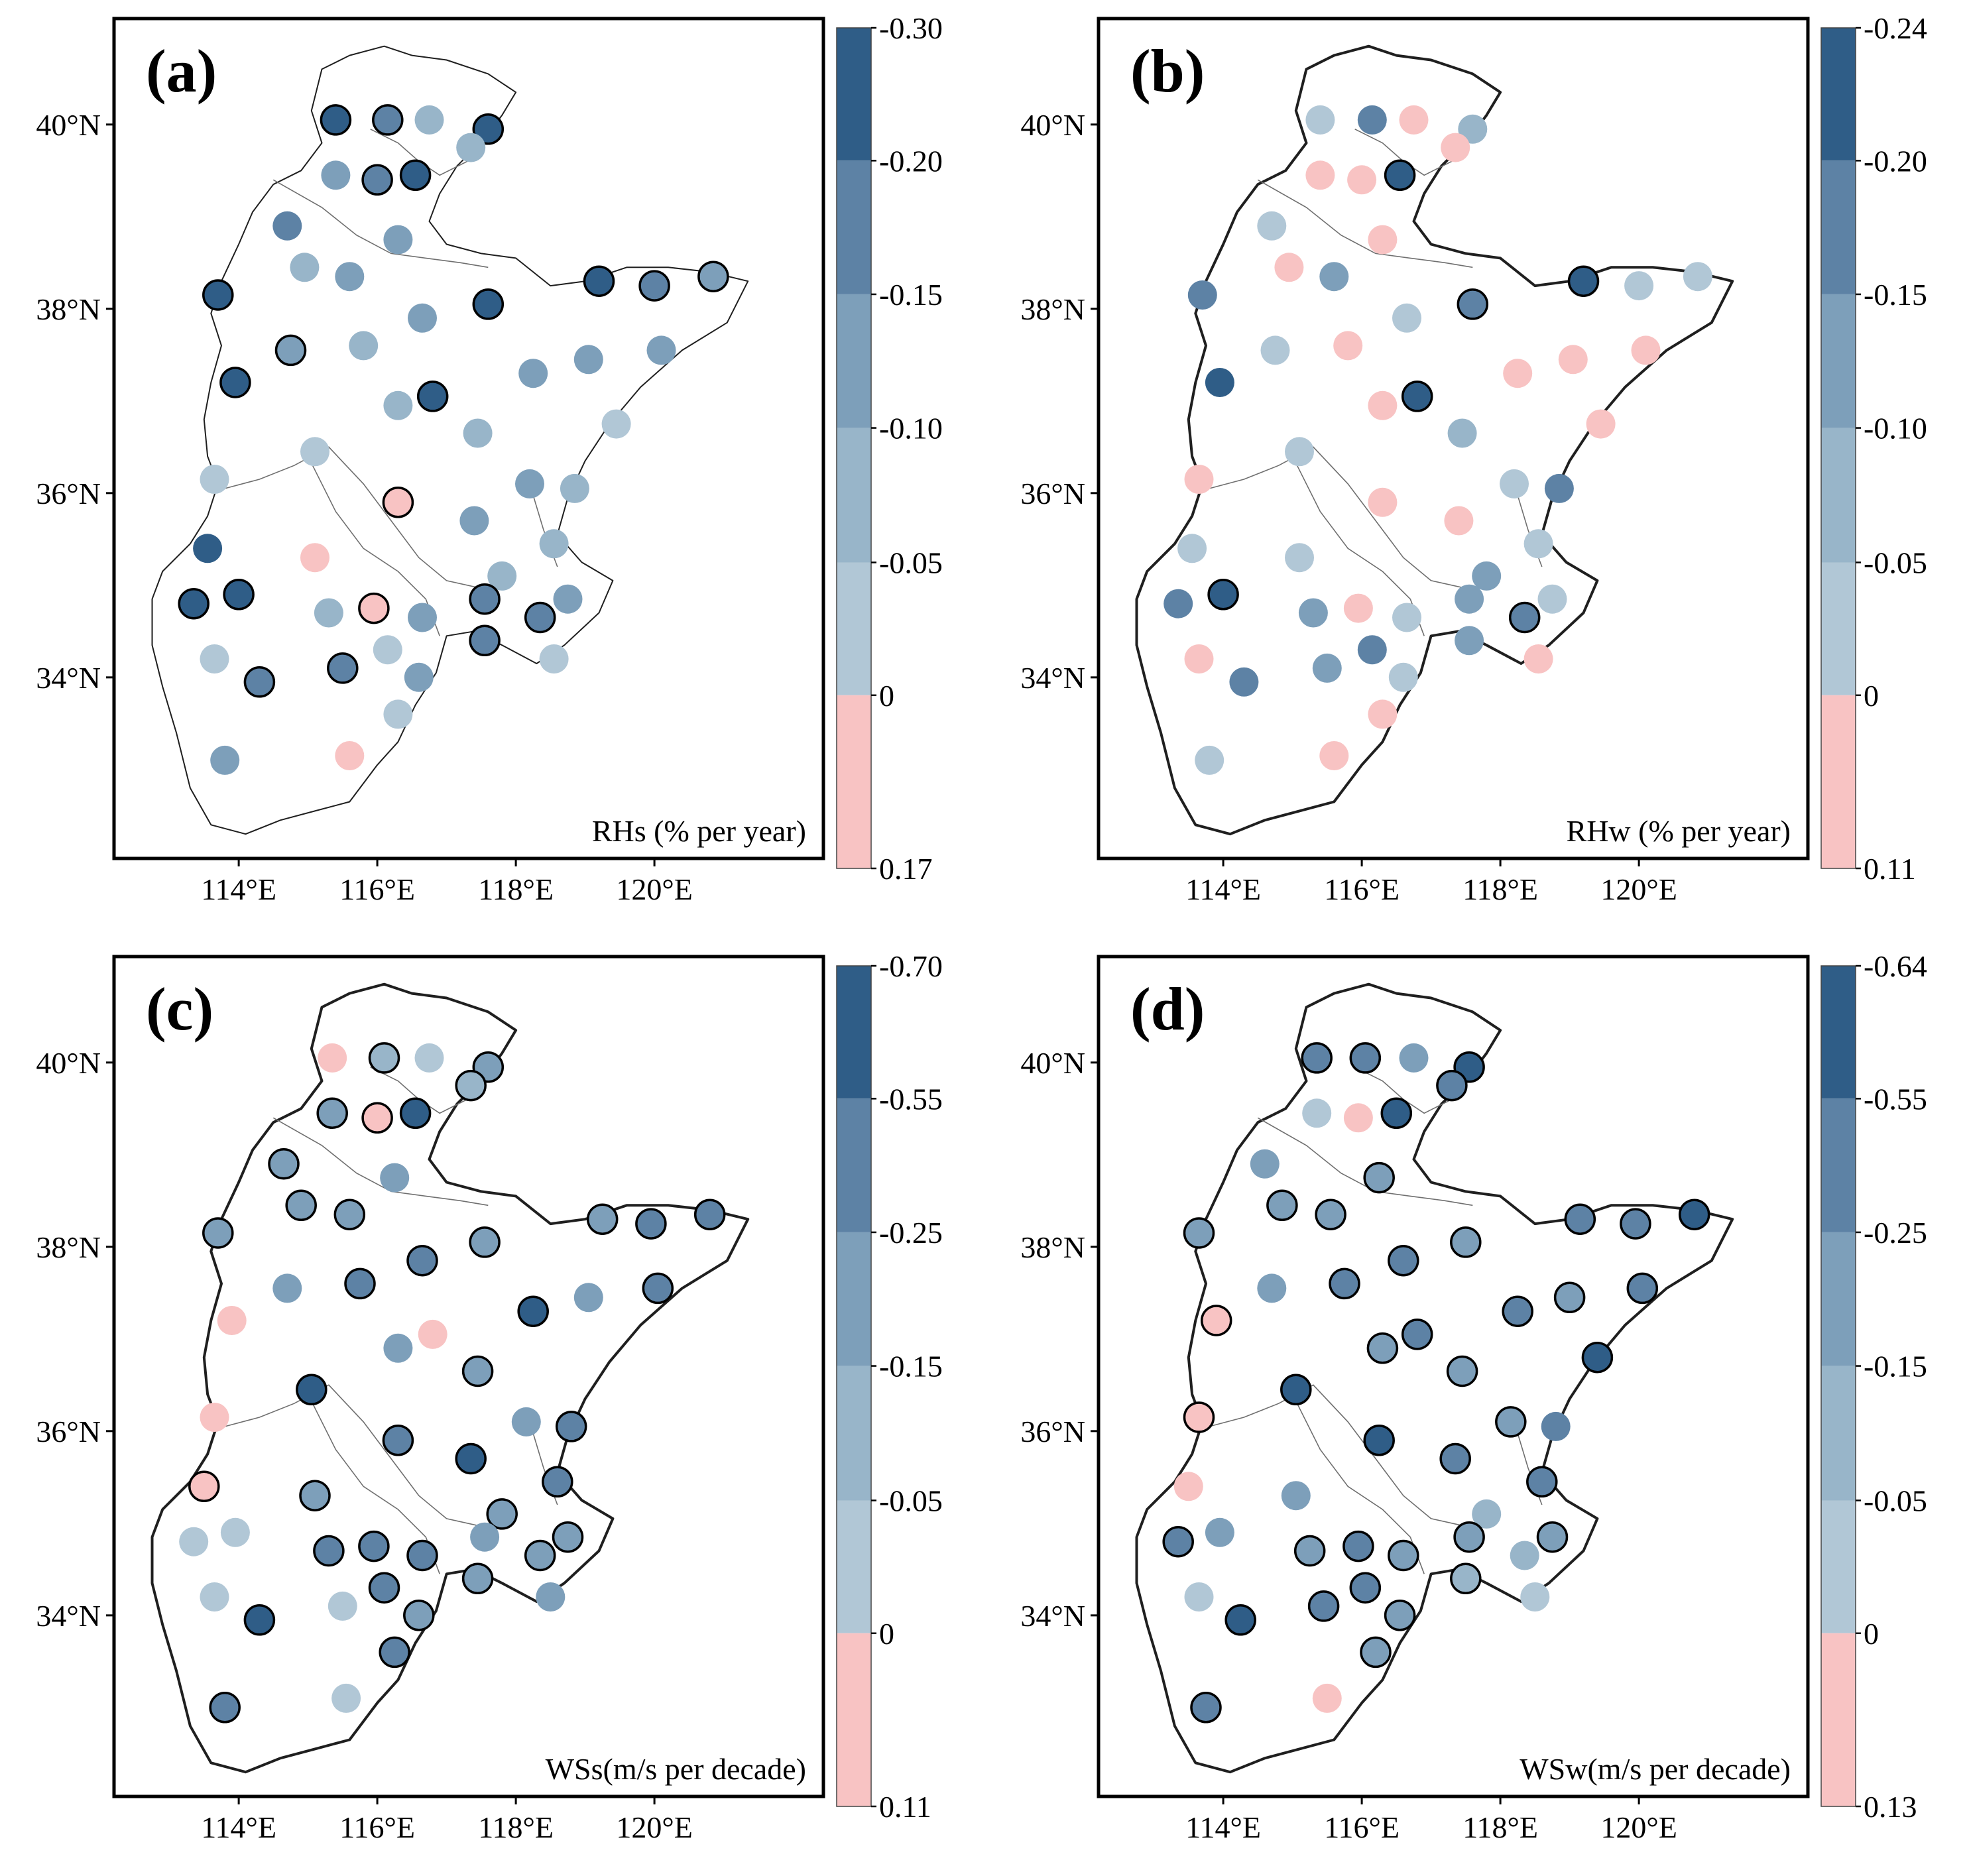 The width and height of the screenshot is (1969, 1876). Describe the element at coordinates (1655, 1769) in the screenshot. I see `variable-label: WSw(m/s per decade)` at that location.